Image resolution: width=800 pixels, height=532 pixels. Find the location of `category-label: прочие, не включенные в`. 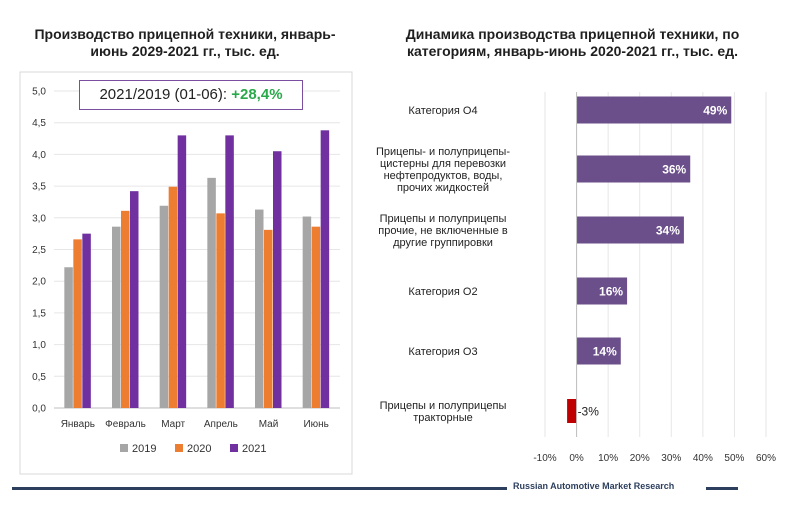

category-label: прочие, не включенные в is located at coordinates (443, 231).